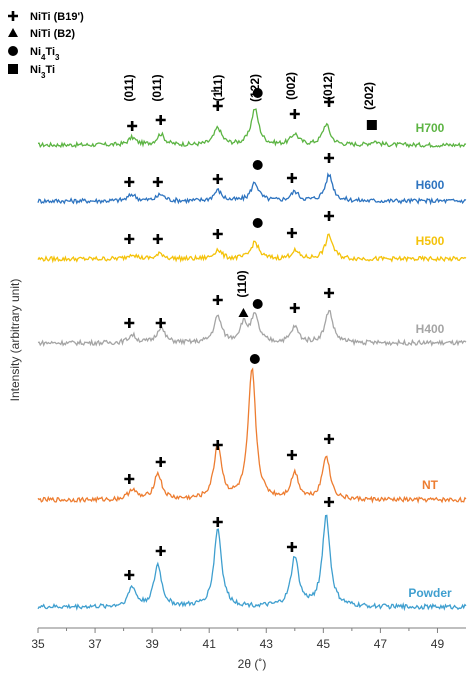  What do you see at coordinates (324, 644) in the screenshot?
I see `x-tick-label: 45` at bounding box center [324, 644].